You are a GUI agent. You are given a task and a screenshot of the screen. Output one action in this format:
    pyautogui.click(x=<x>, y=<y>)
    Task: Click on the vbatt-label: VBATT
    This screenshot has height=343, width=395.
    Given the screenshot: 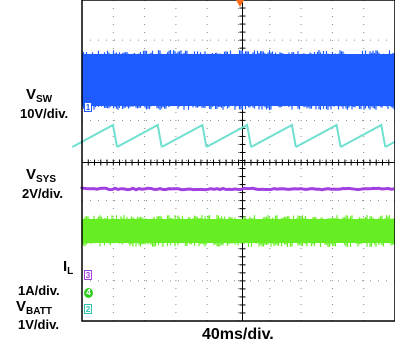 What is the action you would take?
    pyautogui.click(x=34, y=307)
    